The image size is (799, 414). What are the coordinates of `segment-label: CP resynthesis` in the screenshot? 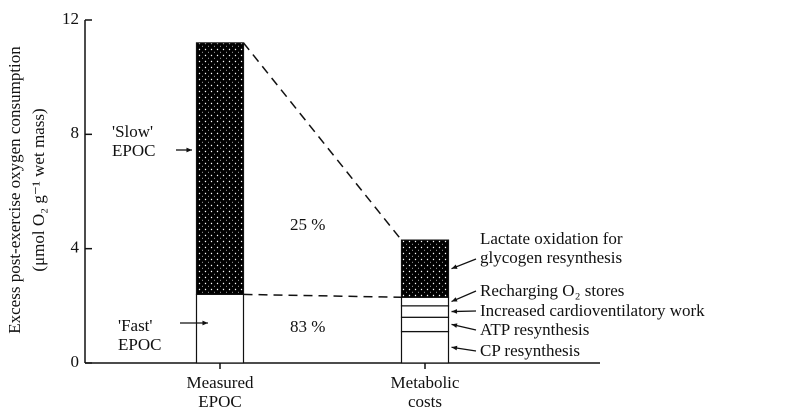 It's located at (530, 350).